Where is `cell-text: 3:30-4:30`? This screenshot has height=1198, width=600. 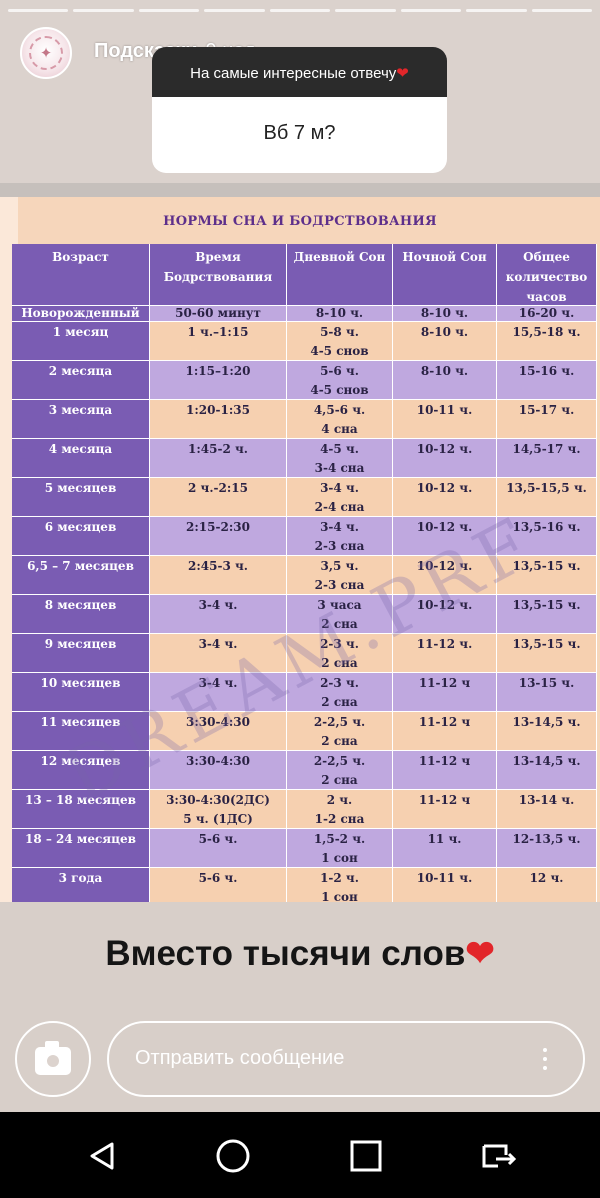
cell-text: 3:30-4:30 is located at coordinates (218, 761).